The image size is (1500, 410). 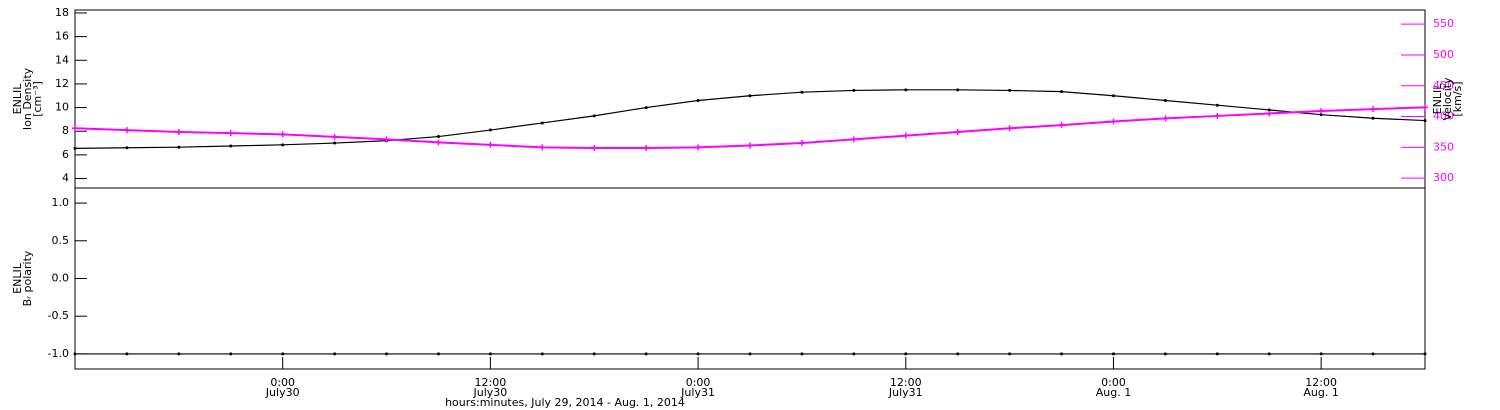 What do you see at coordinates (1443, 116) in the screenshot?
I see `y2-tick-label: 400` at bounding box center [1443, 116].